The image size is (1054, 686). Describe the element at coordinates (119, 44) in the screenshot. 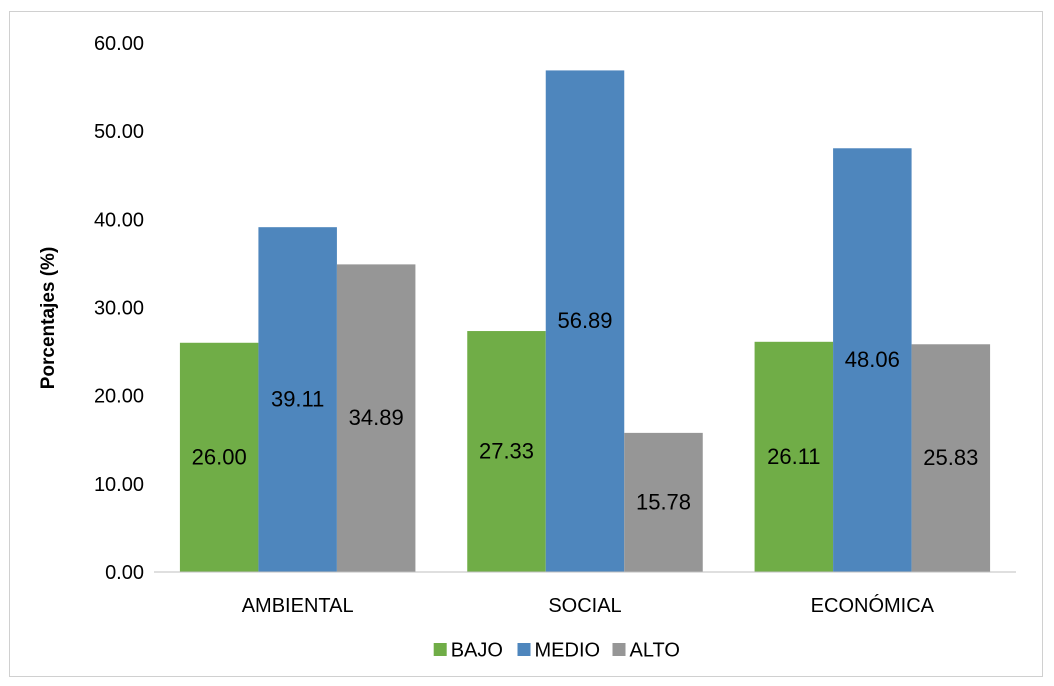

I see `y-tick-label: 60.00` at that location.